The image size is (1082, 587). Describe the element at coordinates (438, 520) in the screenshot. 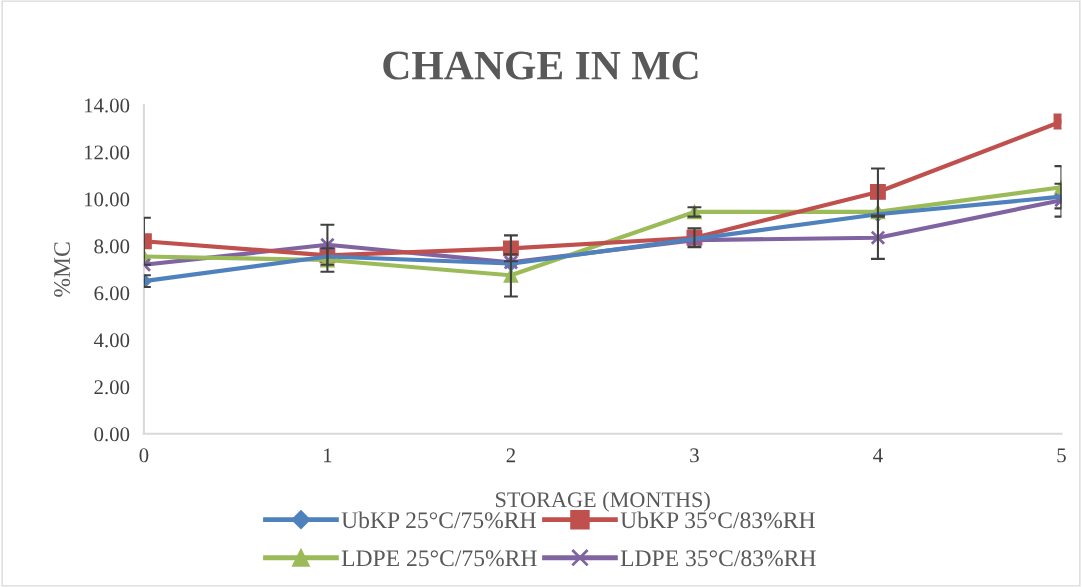

I see `legend-label: UbKP 25°C/75%RH` at that location.